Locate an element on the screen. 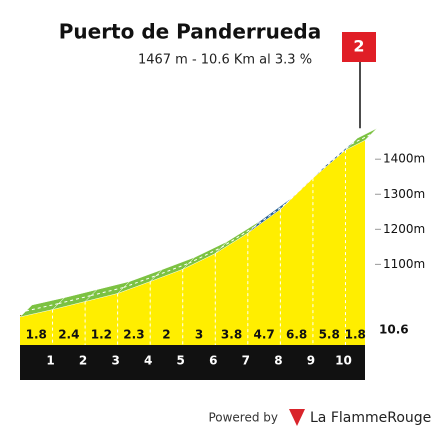 The image size is (435, 435). km-label: 6 is located at coordinates (213, 361).